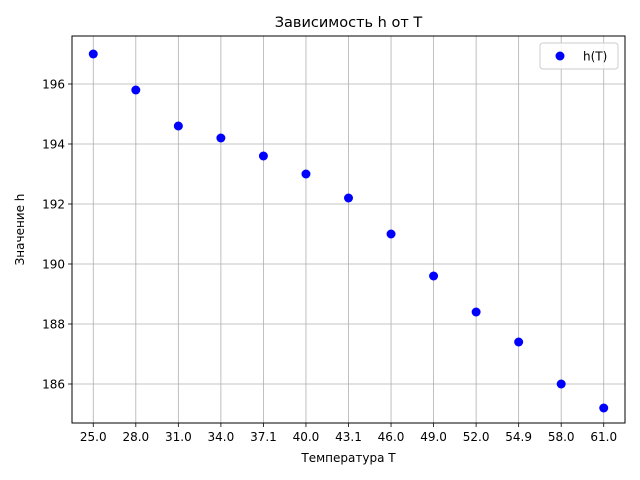 The width and height of the screenshot is (640, 480). What do you see at coordinates (391, 437) in the screenshot?
I see `x-tick-label: 46.0` at bounding box center [391, 437].